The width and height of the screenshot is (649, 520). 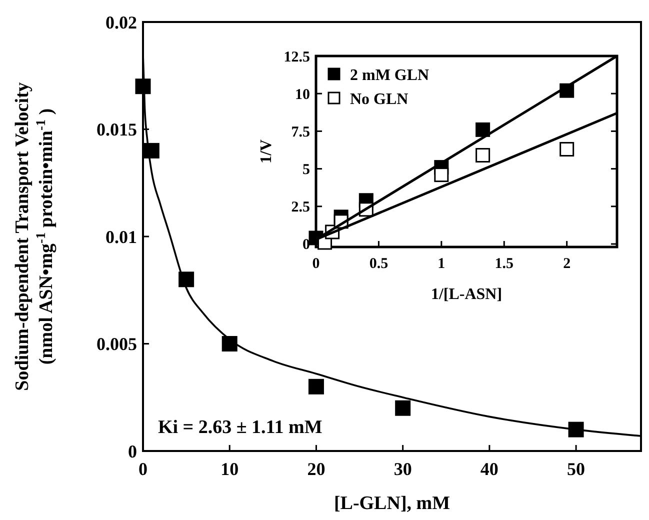 What do you see at coordinates (306, 170) in the screenshot?
I see `y-tick-label: 5` at bounding box center [306, 170].